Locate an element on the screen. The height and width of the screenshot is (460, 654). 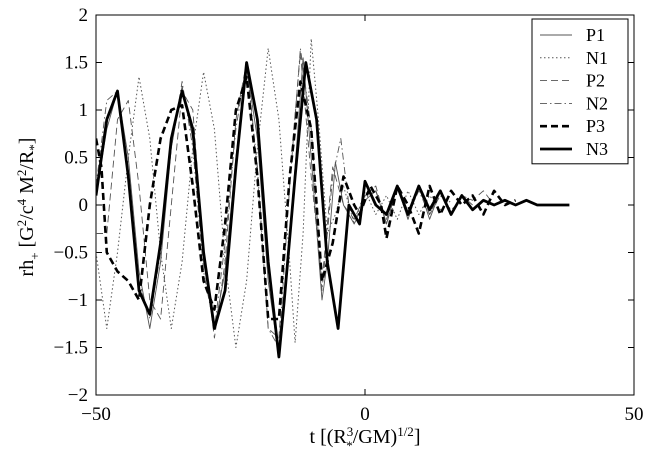
y-tick-label: 1.5 is located at coordinates (76, 63).